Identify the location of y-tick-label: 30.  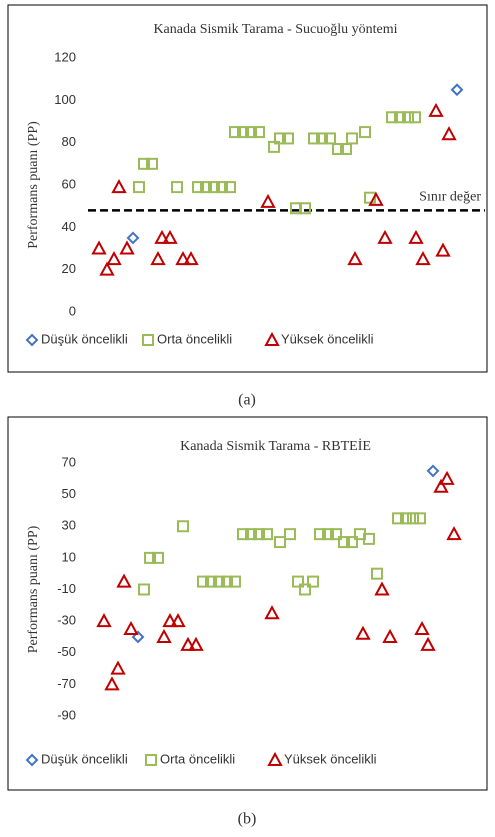
(69, 525).